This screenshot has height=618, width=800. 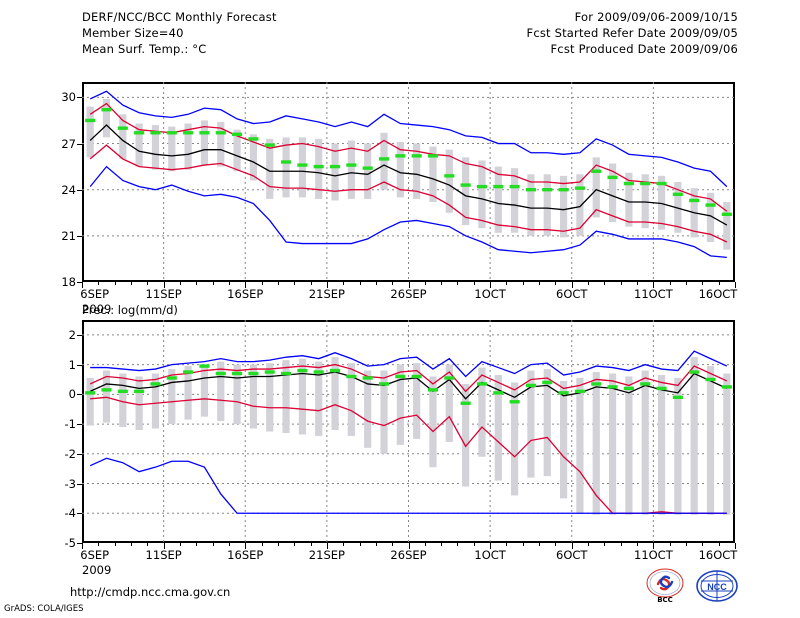 What do you see at coordinates (144, 49) in the screenshot?
I see `temperature-variable-label: Mean Surf. Temp.: °C` at bounding box center [144, 49].